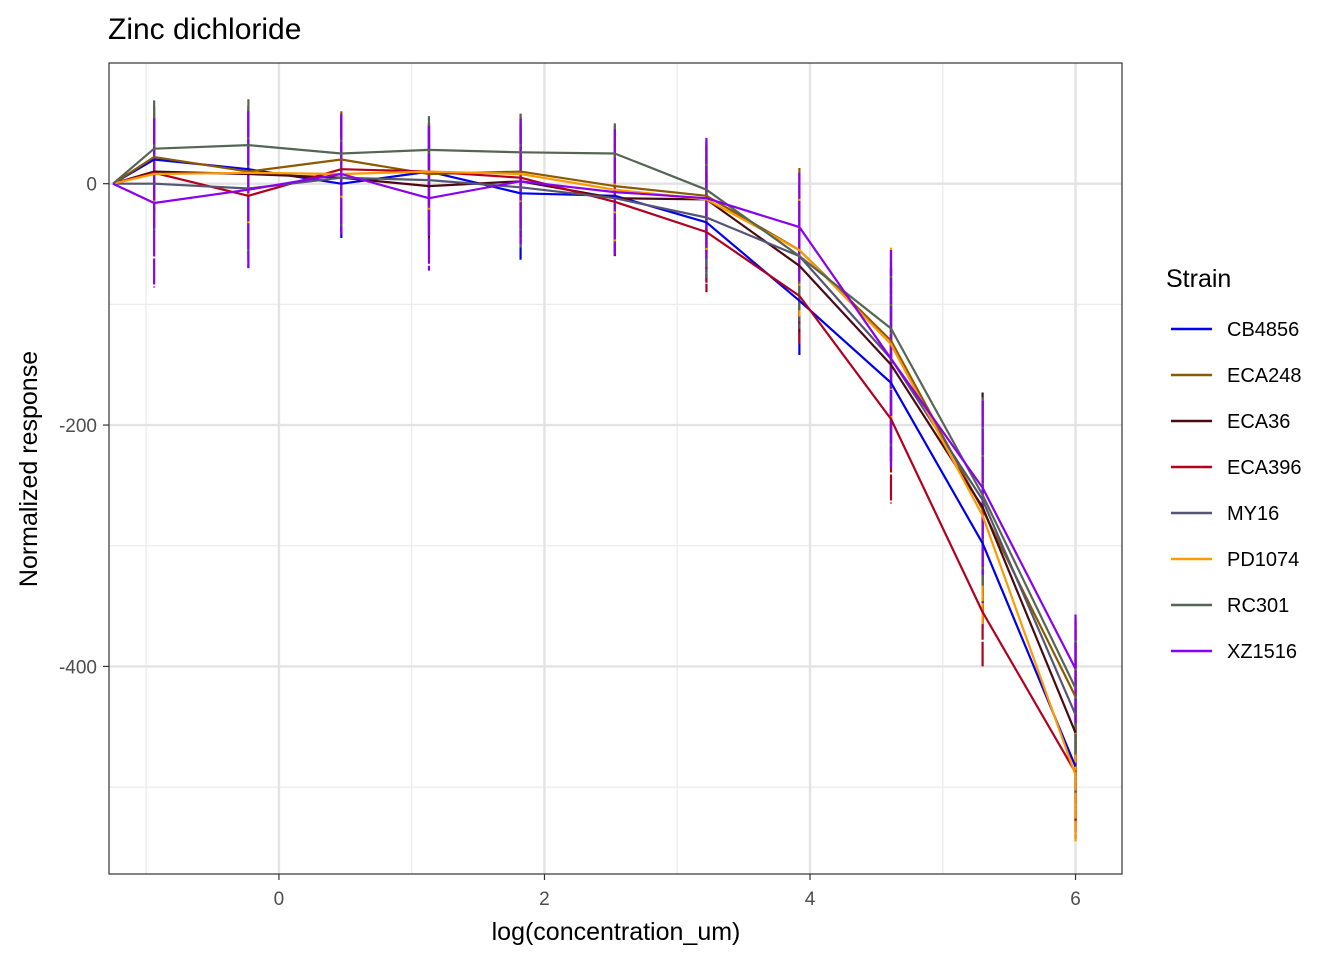 Image resolution: width=1344 pixels, height=960 pixels. I want to click on x-tick-label: 2, so click(544, 899).